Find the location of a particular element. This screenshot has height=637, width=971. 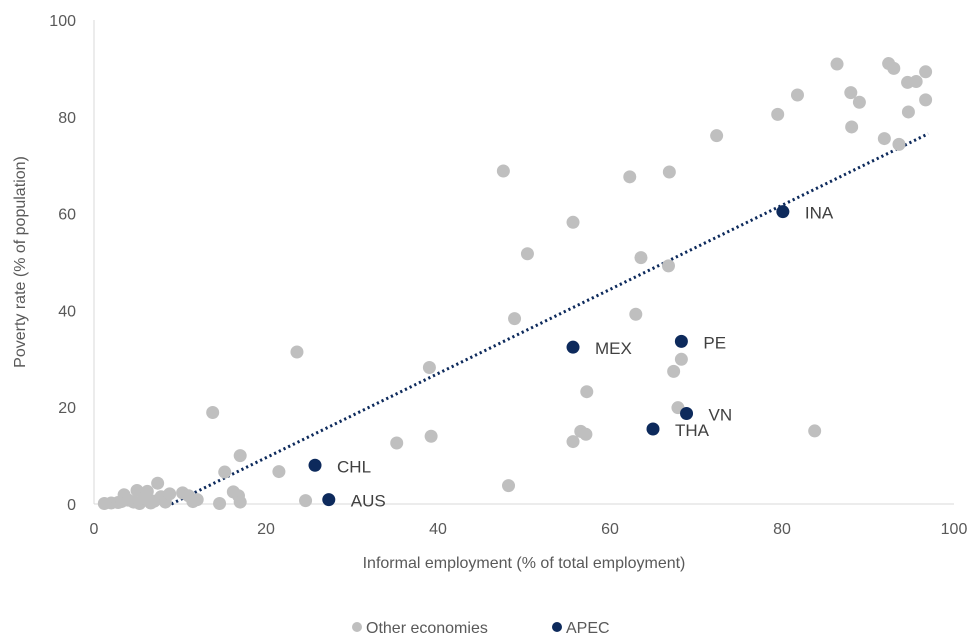

point-label: PE is located at coordinates (714, 342).